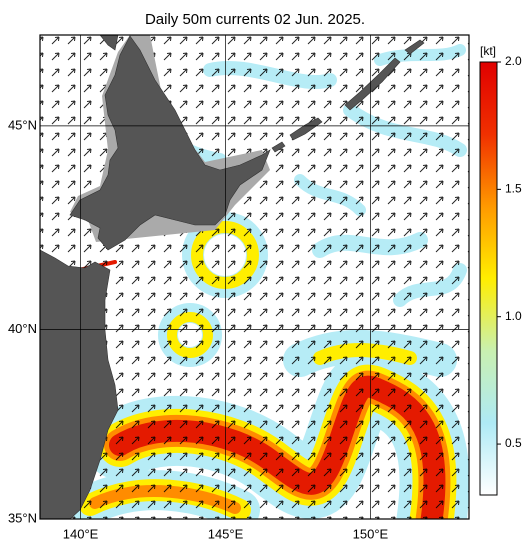 The width and height of the screenshot is (528, 545). I want to click on y-tick-label: 40°N, so click(22, 328).